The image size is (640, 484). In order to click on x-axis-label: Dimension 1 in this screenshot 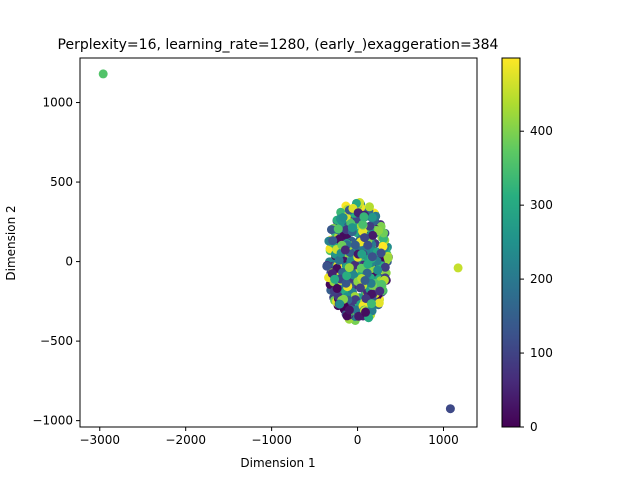, I will do `click(277, 463)`.